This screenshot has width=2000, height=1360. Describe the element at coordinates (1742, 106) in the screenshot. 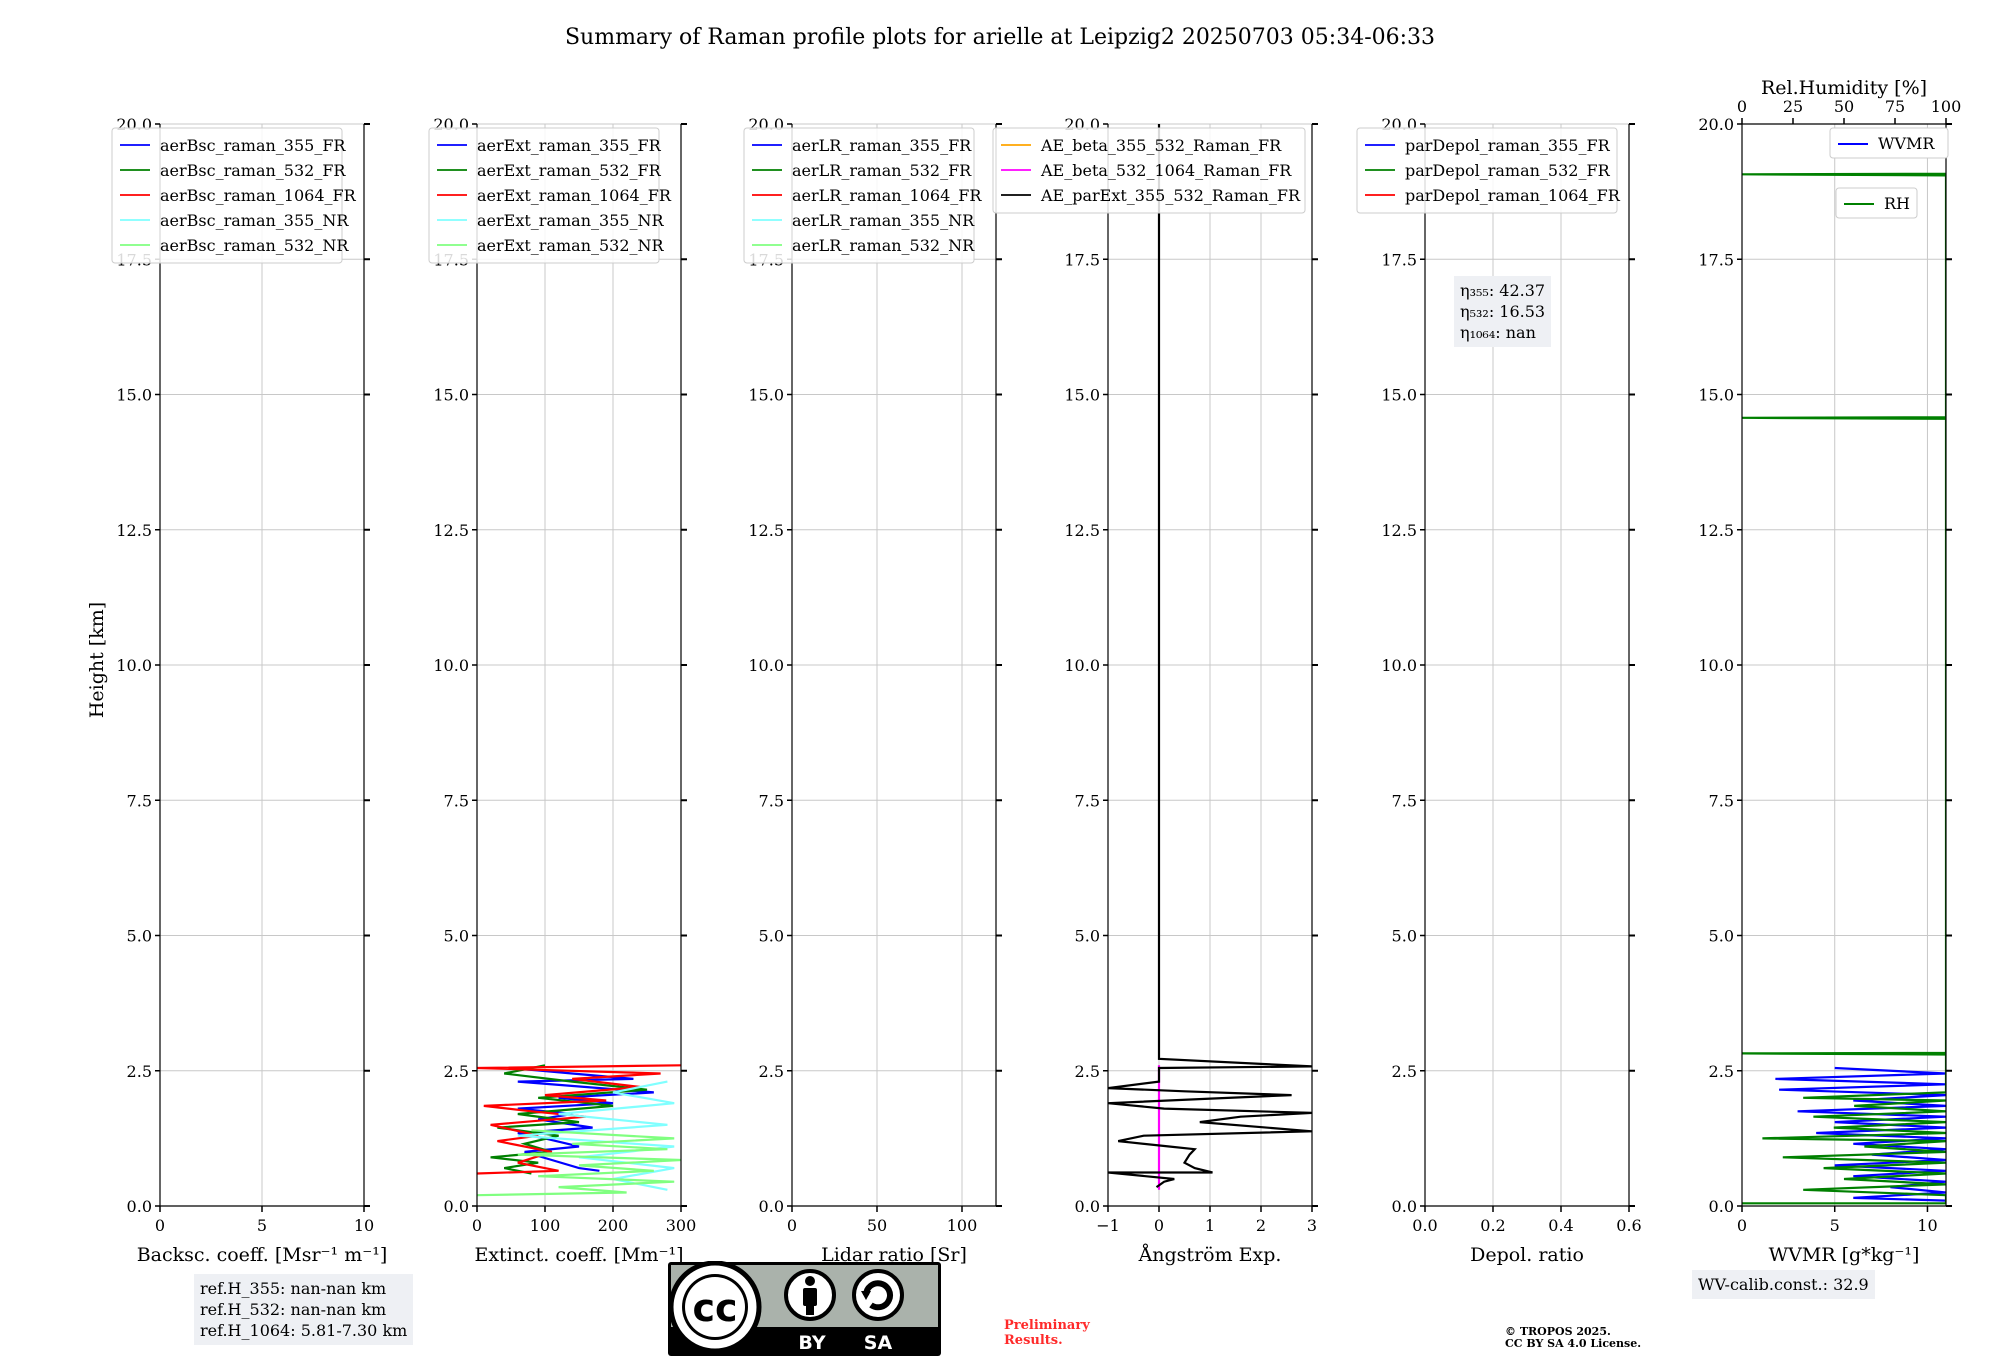

I see `top-x-tick-label: 0` at that location.